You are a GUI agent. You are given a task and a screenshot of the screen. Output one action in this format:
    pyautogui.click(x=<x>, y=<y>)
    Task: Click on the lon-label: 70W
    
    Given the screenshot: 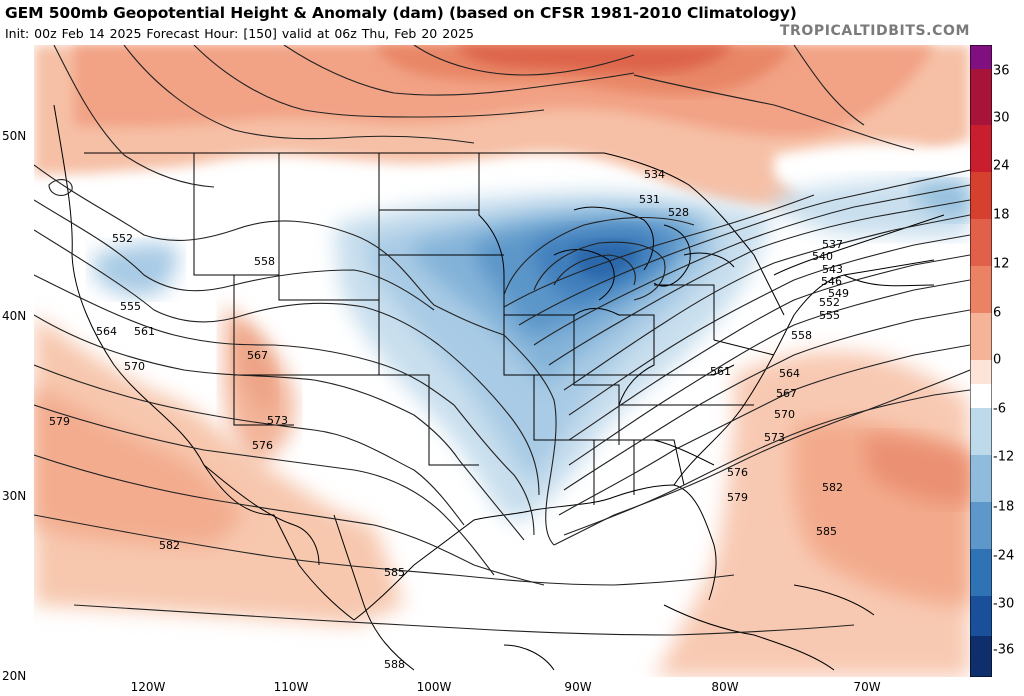 What is the action you would take?
    pyautogui.click(x=867, y=687)
    